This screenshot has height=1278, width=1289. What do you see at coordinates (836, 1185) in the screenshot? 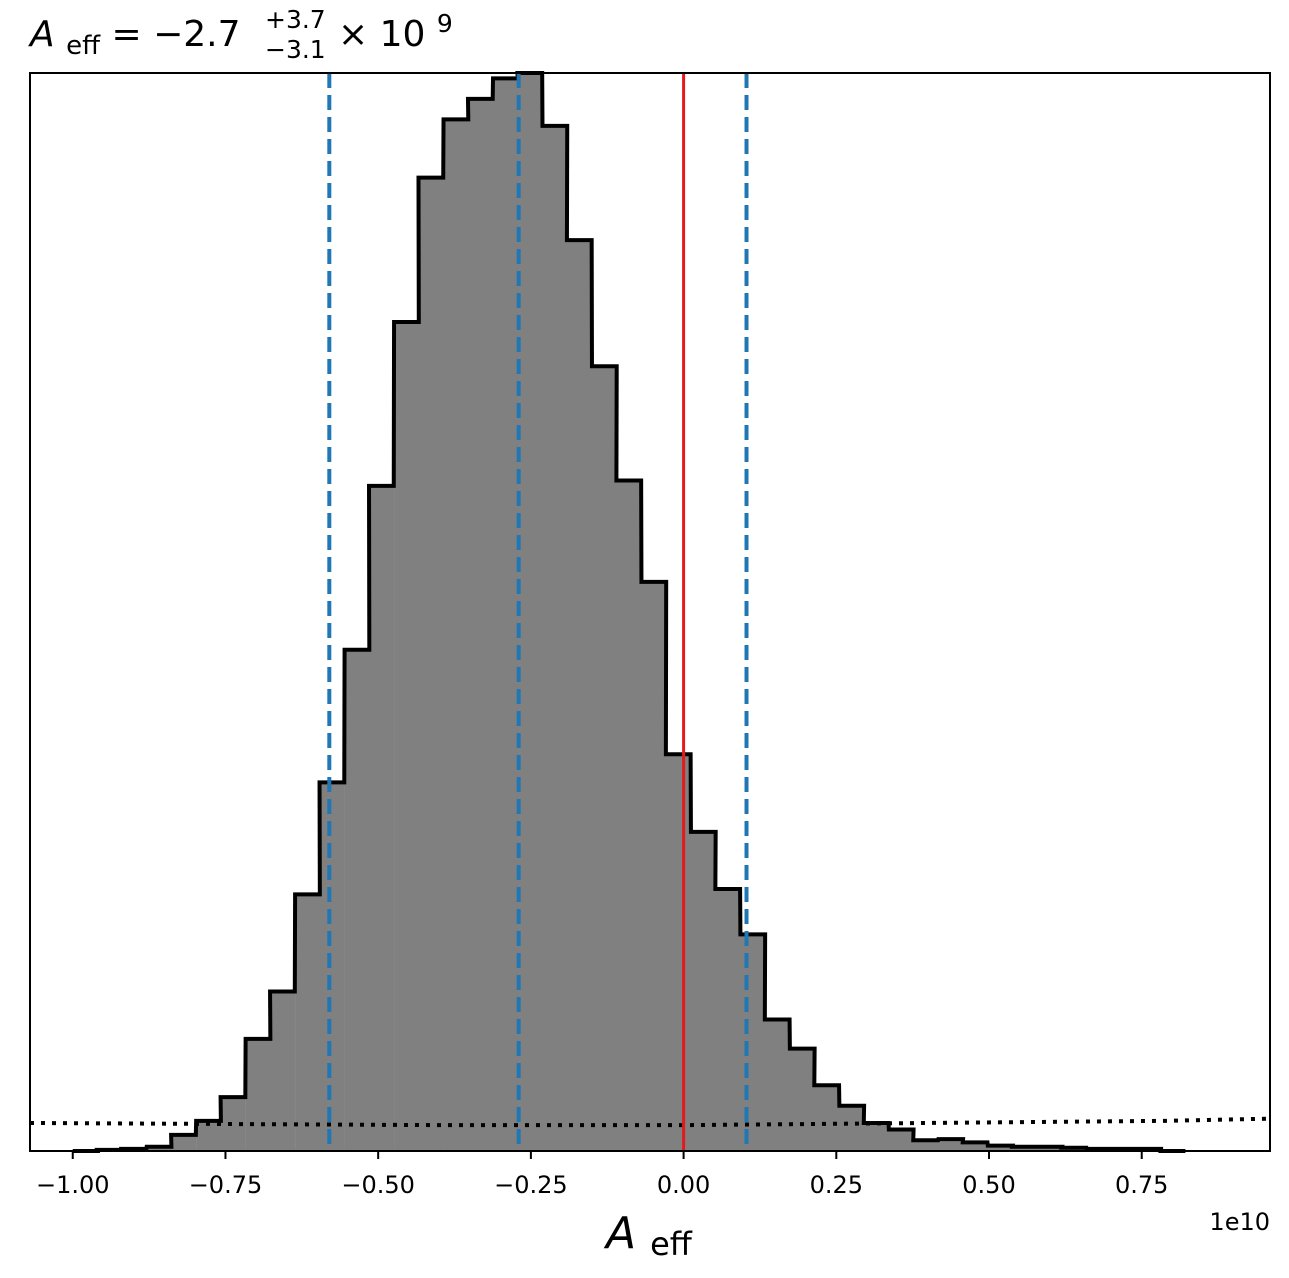
I see `x-tick-label: 0.25` at bounding box center [836, 1185].